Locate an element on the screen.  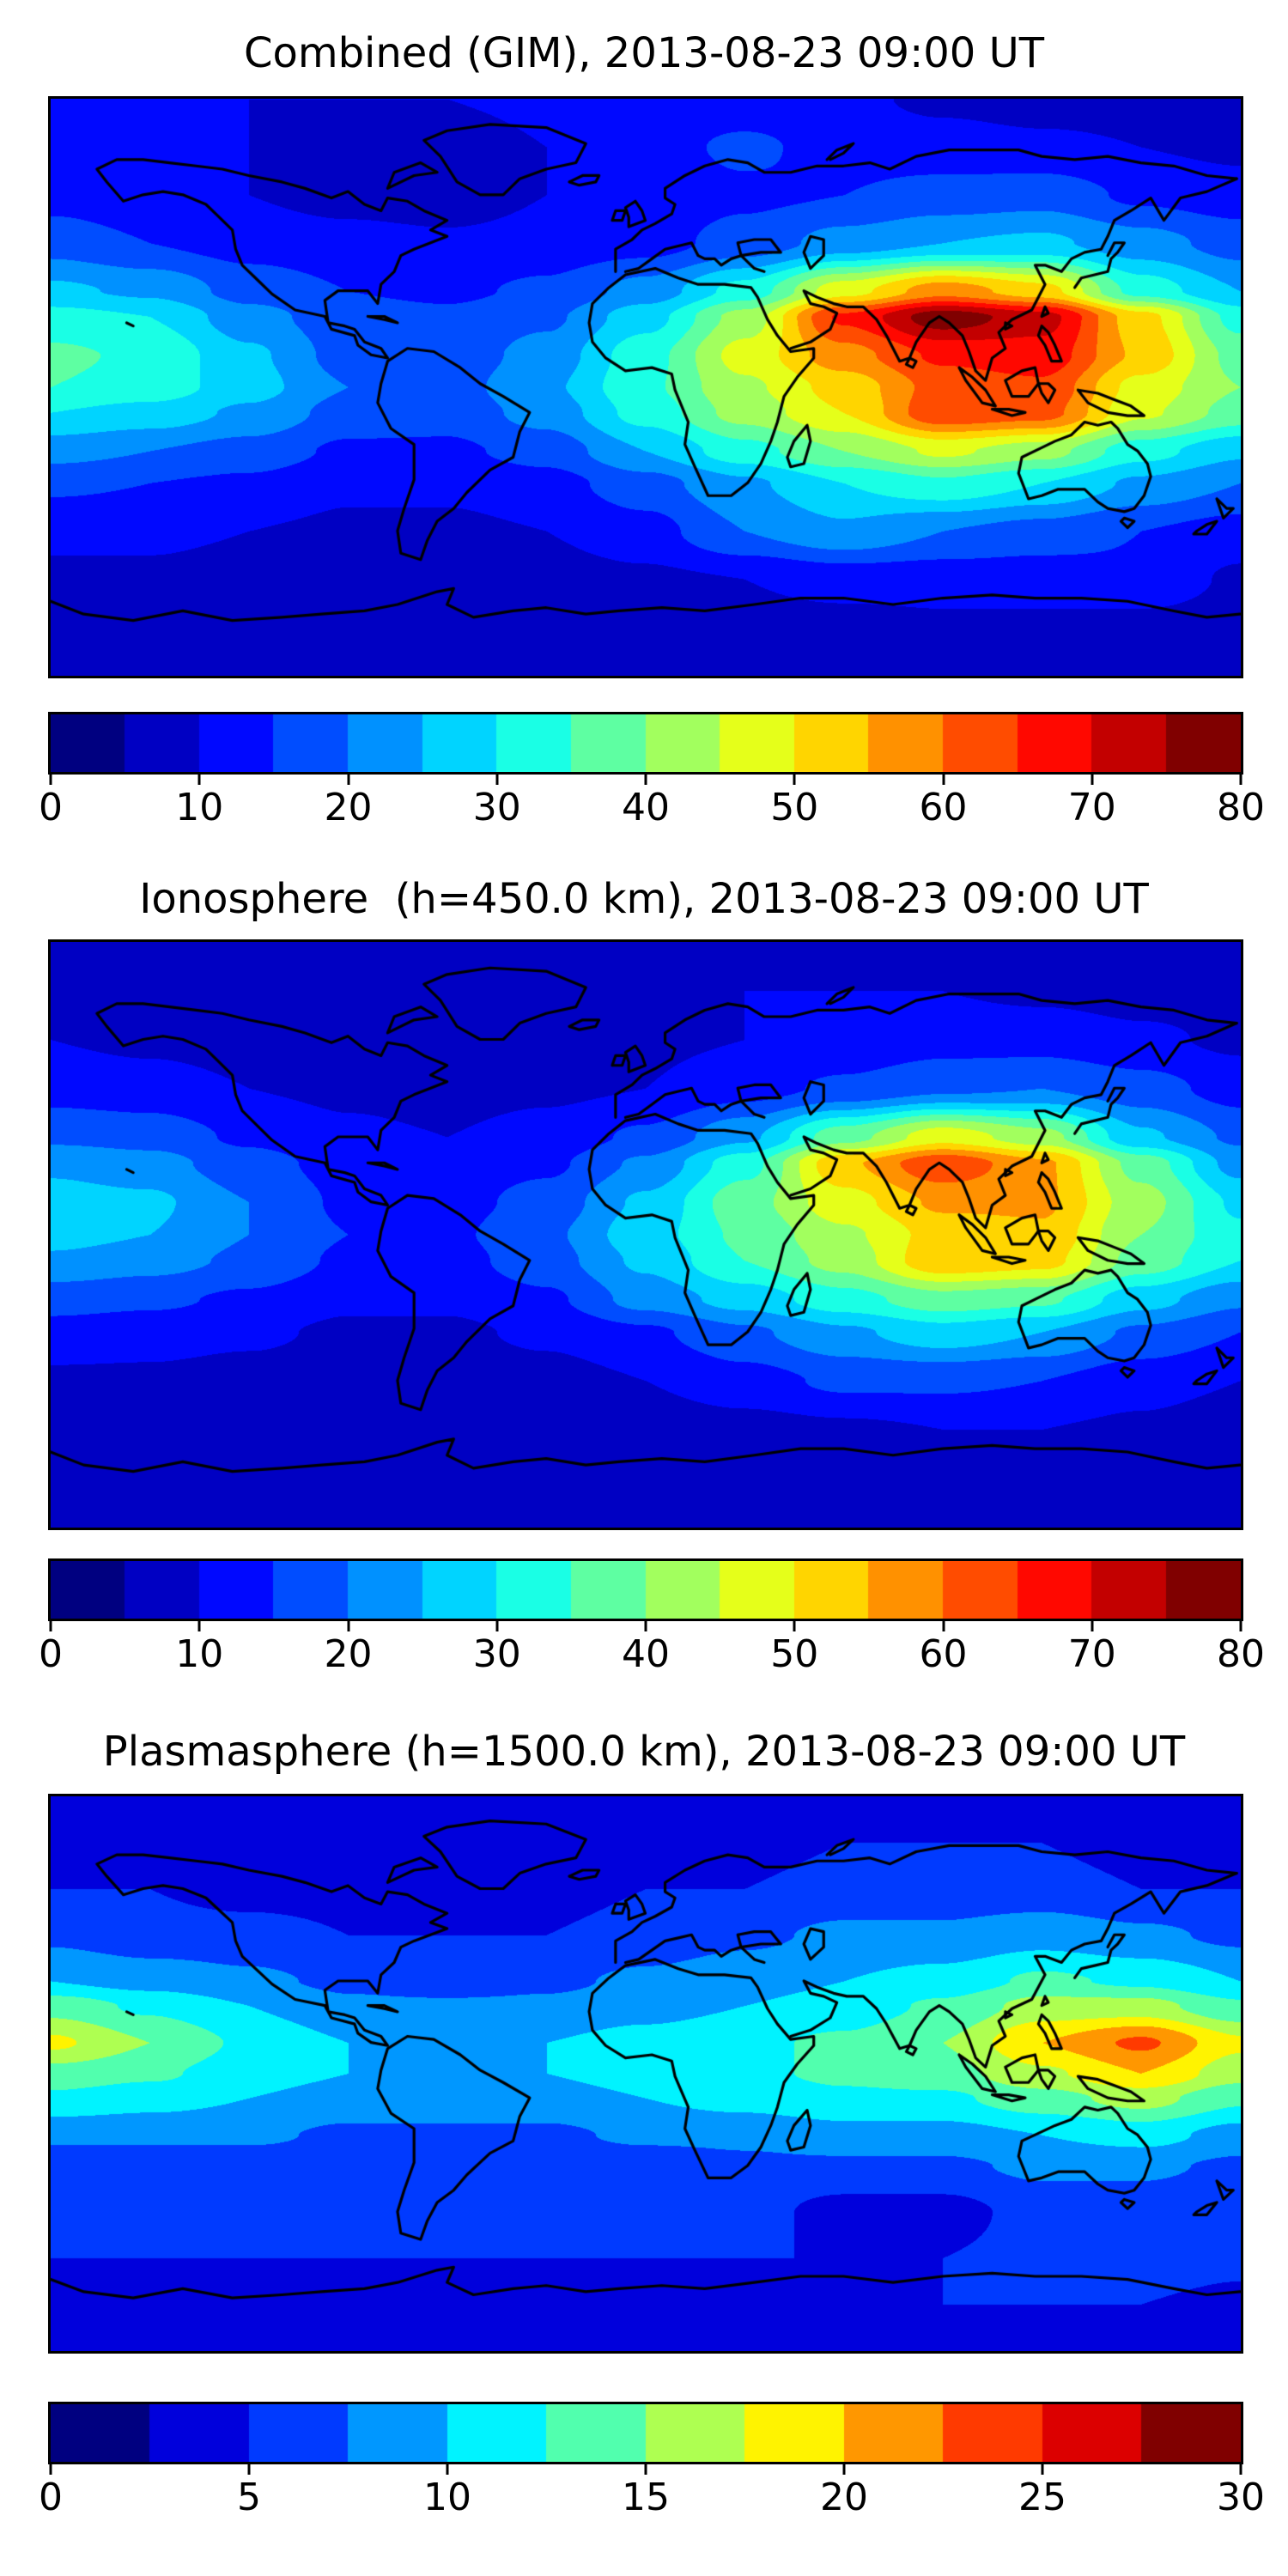
colorbar-tick-label: 5 is located at coordinates (249, 2497).